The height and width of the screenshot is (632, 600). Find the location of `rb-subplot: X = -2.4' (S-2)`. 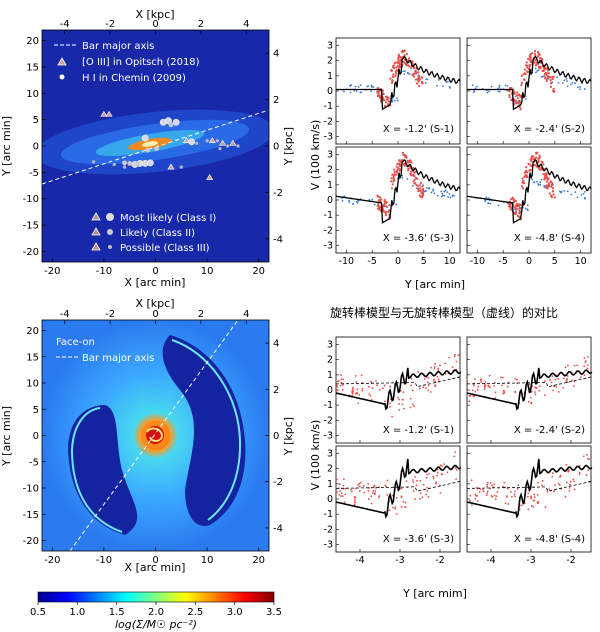

rb-subplot: X = -2.4' (S-2) is located at coordinates (529, 390).